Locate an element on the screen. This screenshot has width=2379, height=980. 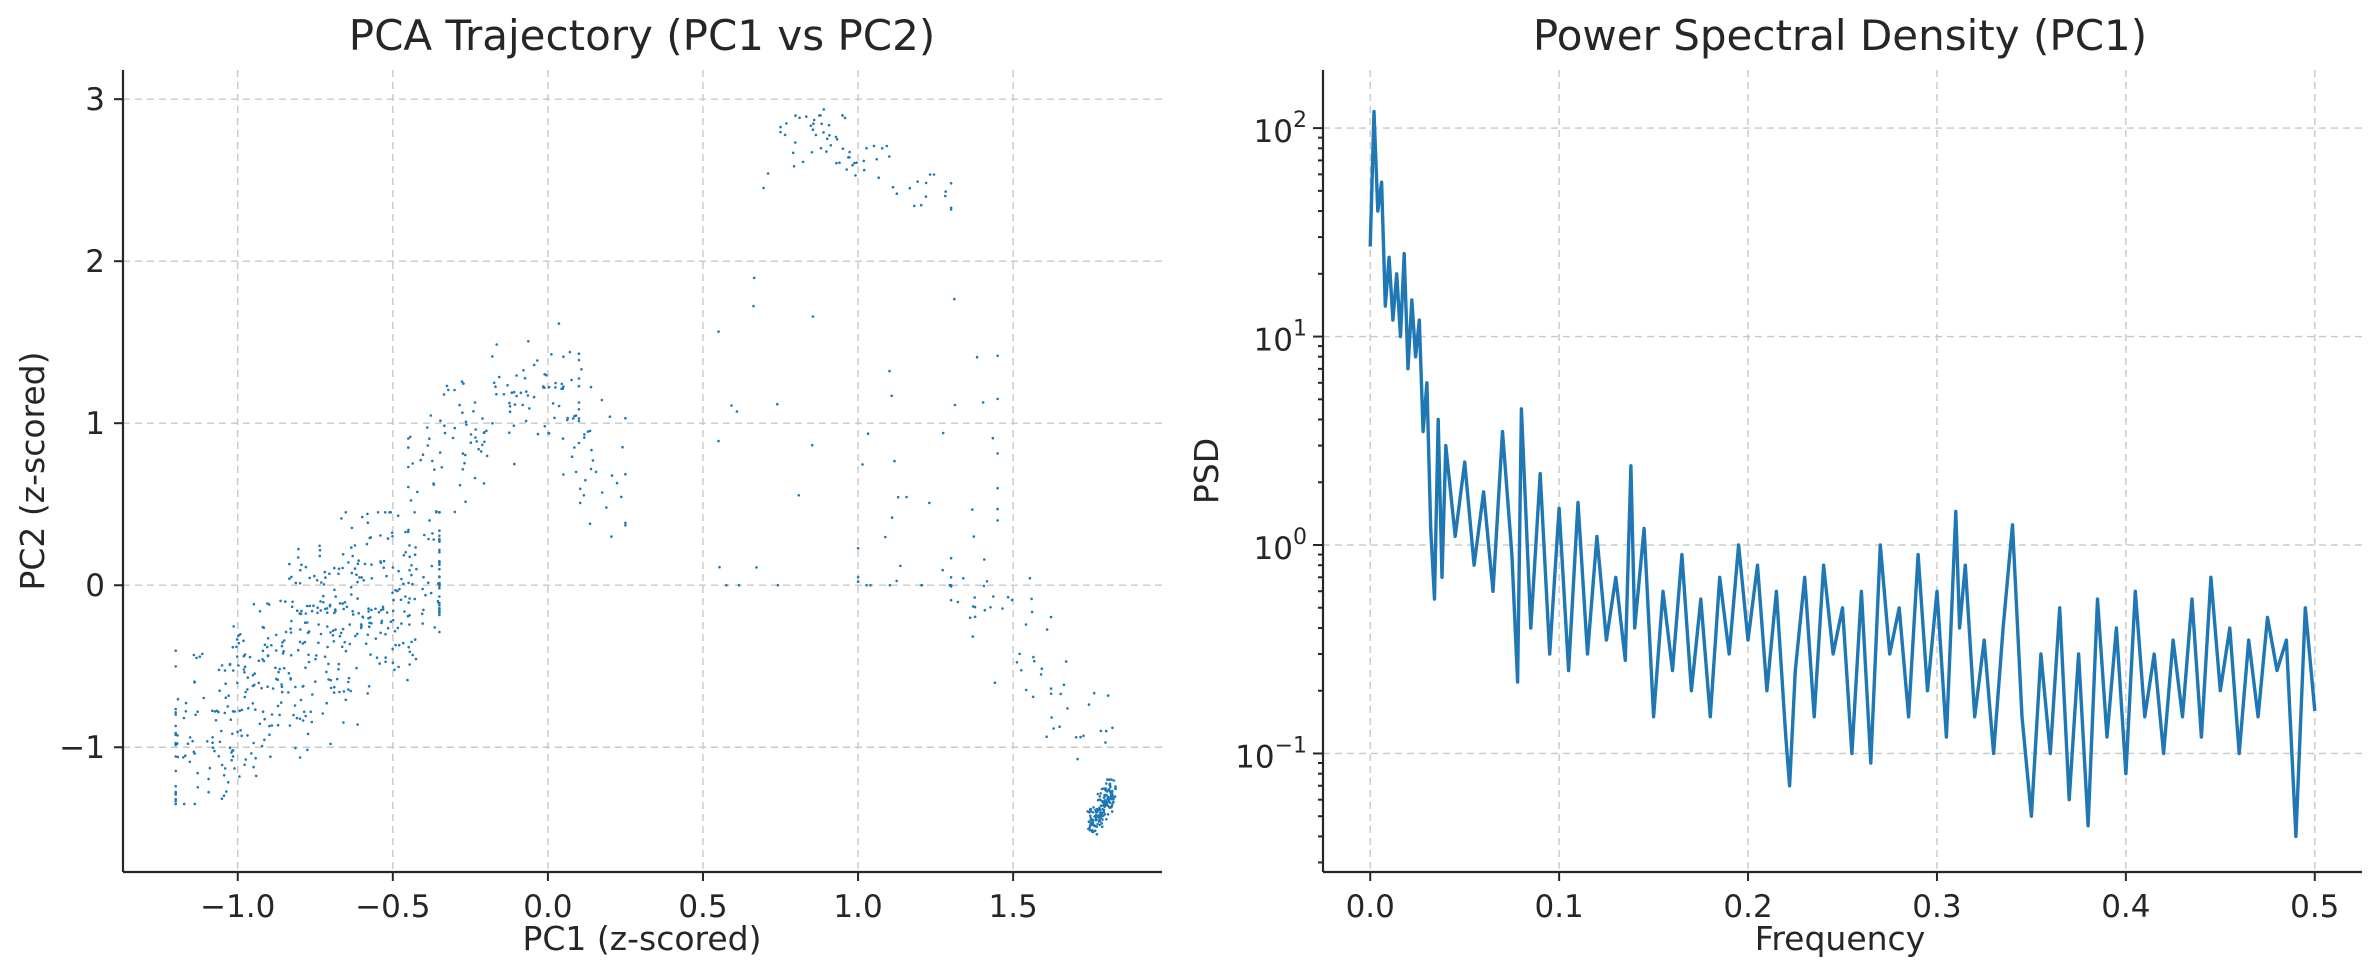
psd-x-tick-label: 0.4 is located at coordinates (2125, 907).